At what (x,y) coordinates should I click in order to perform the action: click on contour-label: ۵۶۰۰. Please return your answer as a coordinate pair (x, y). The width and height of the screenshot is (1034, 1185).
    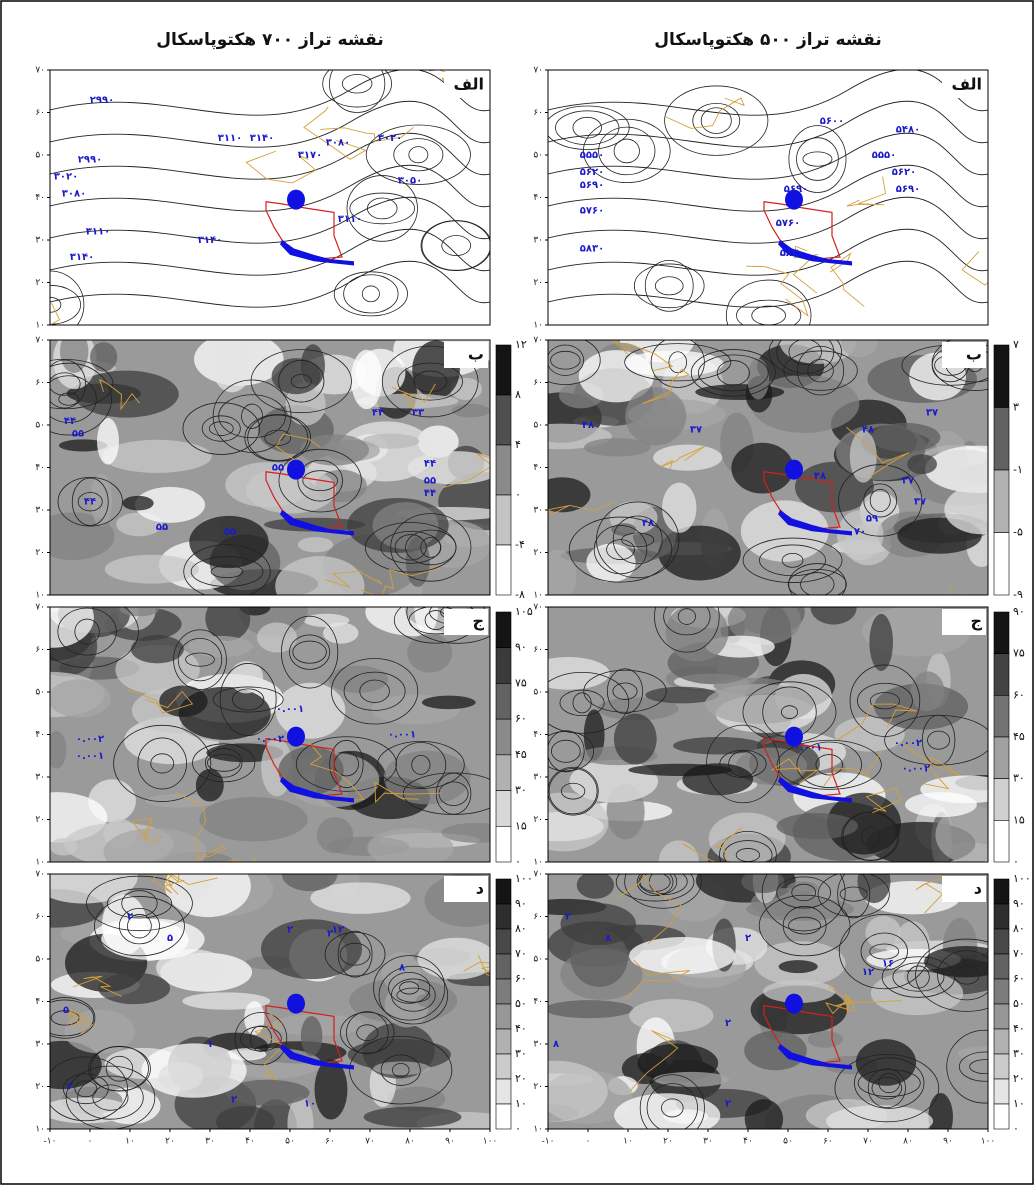
    Looking at the image, I should click on (832, 121).